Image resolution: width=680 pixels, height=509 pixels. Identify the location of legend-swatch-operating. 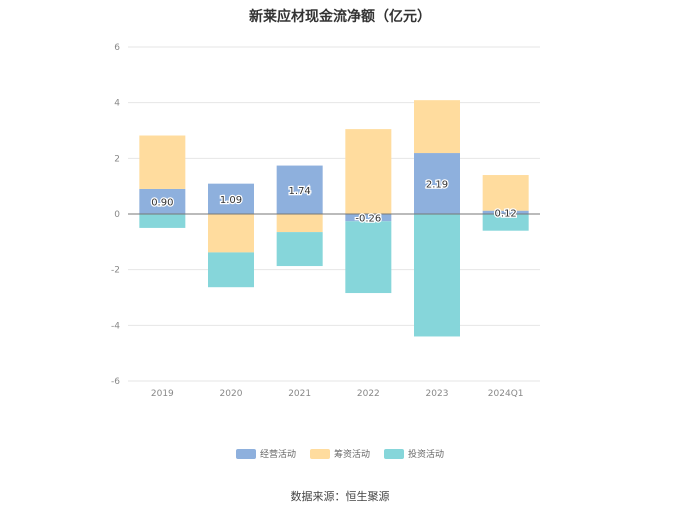
(245, 453).